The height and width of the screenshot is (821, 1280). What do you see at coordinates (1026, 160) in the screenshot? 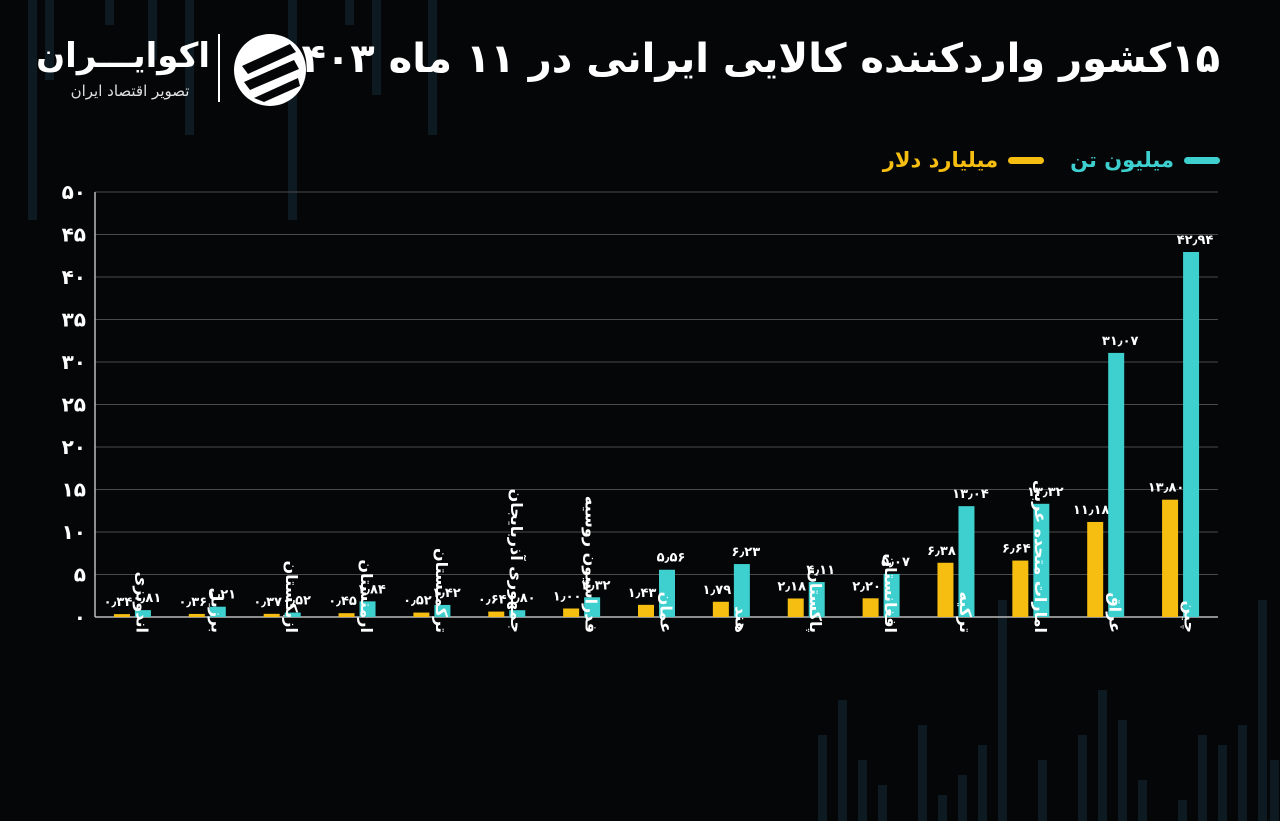
I see `legend-swatch-dollars` at bounding box center [1026, 160].